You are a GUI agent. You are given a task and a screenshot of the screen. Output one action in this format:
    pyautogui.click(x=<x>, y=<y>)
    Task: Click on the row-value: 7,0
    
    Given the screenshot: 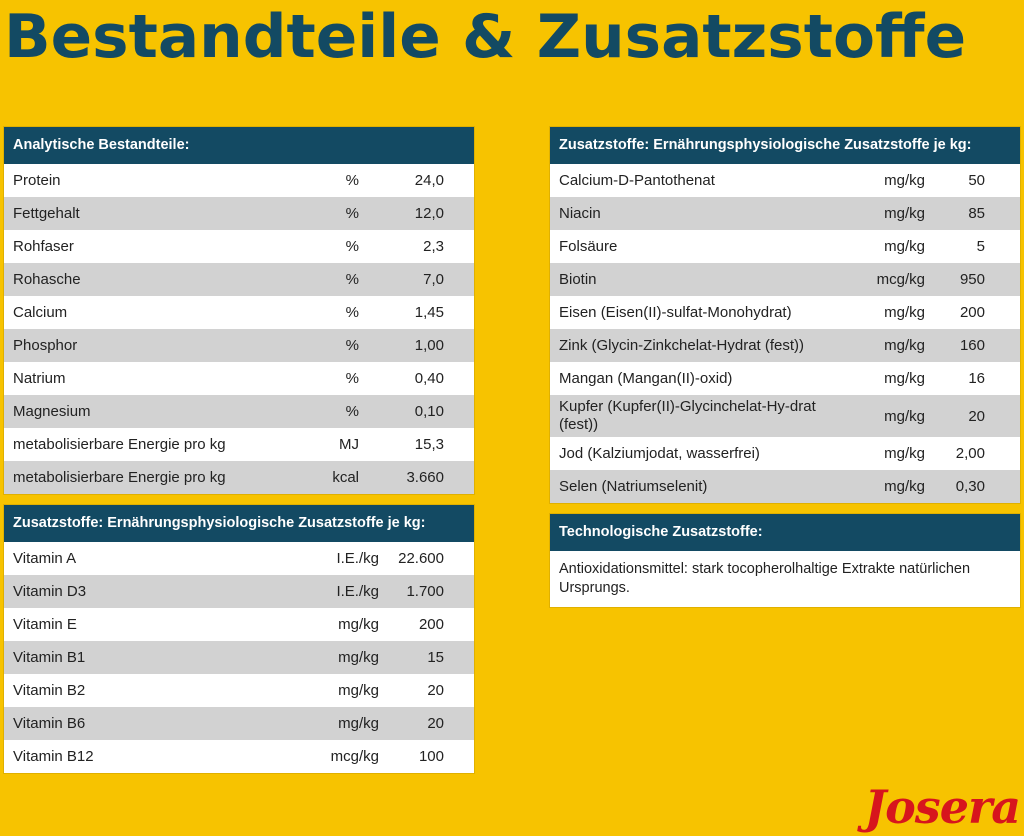 What is the action you would take?
    pyautogui.click(x=433, y=279)
    